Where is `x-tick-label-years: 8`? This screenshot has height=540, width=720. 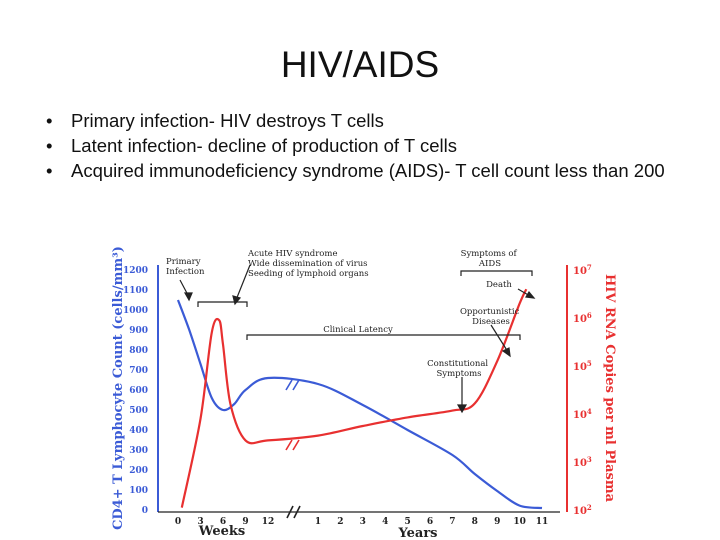 x-tick-label-years: 8 is located at coordinates (475, 522).